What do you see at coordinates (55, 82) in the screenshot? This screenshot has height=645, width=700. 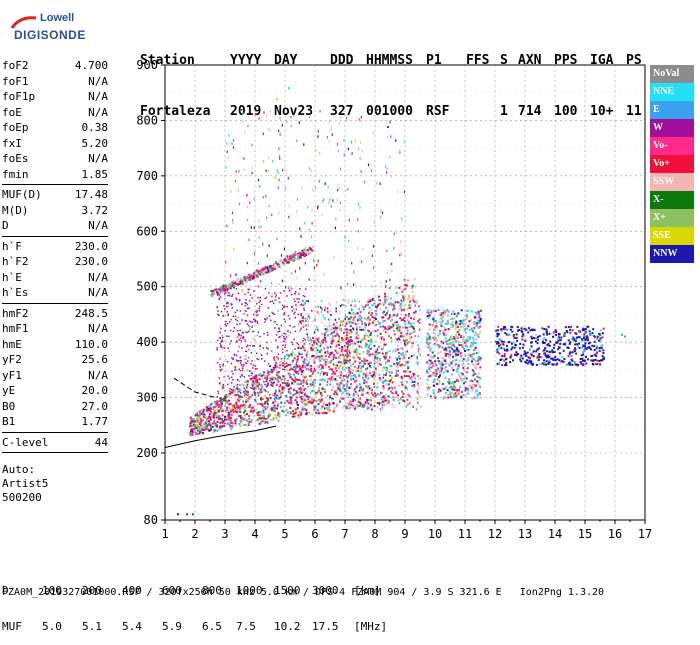 I see `param-row: foF1 N/A` at bounding box center [55, 82].